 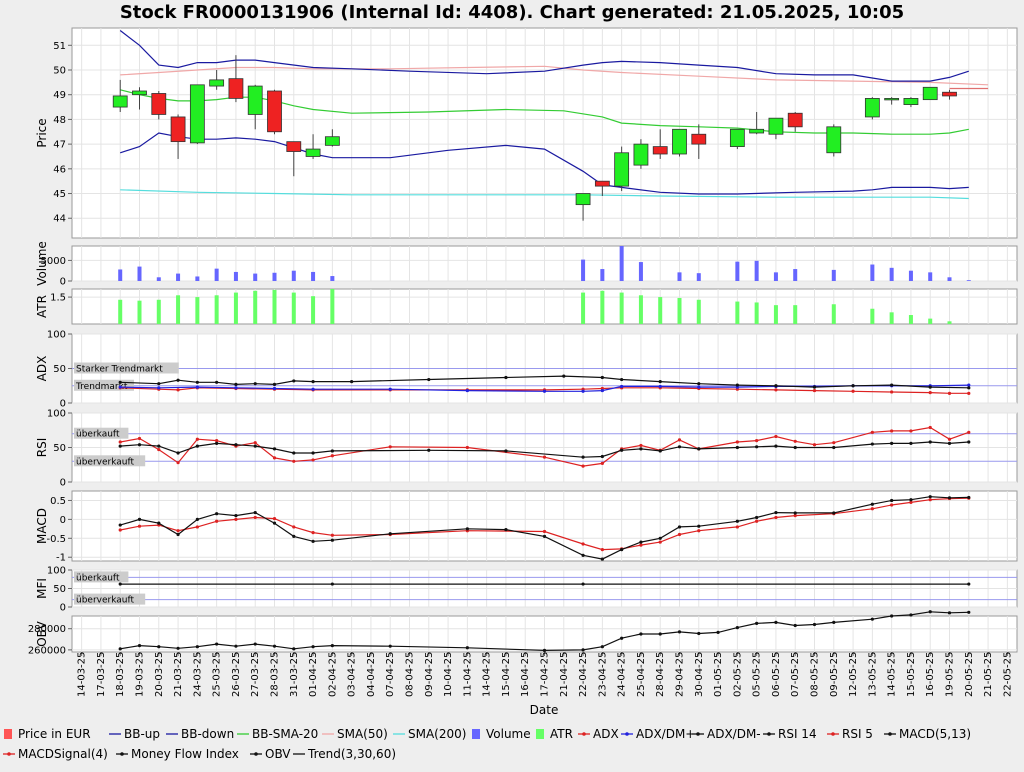 I want to click on rsi-ytick-label: 50, so click(x=59, y=448).